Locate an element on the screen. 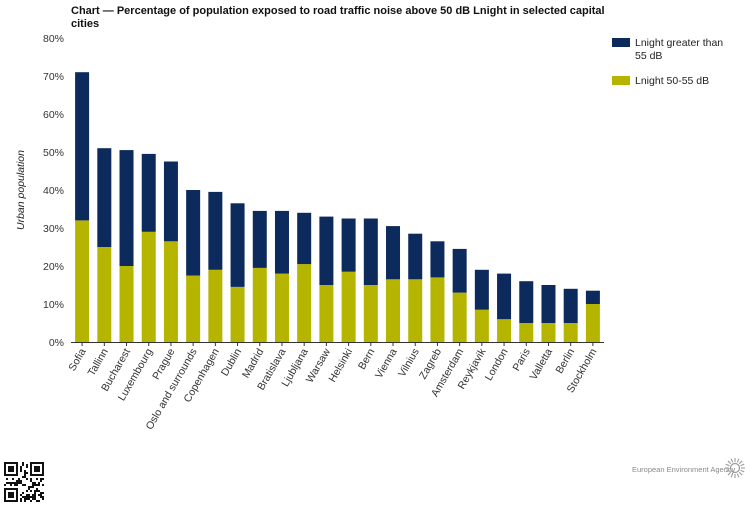  x-tick-label: Paris is located at coordinates (522, 360).